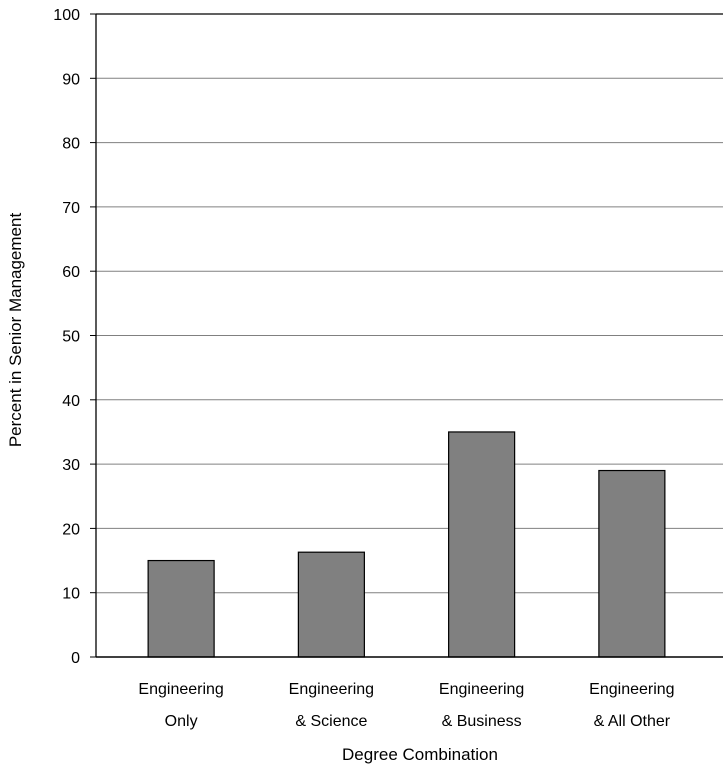 This screenshot has height=772, width=723. Describe the element at coordinates (71, 208) in the screenshot. I see `y-tick-label: 70` at that location.